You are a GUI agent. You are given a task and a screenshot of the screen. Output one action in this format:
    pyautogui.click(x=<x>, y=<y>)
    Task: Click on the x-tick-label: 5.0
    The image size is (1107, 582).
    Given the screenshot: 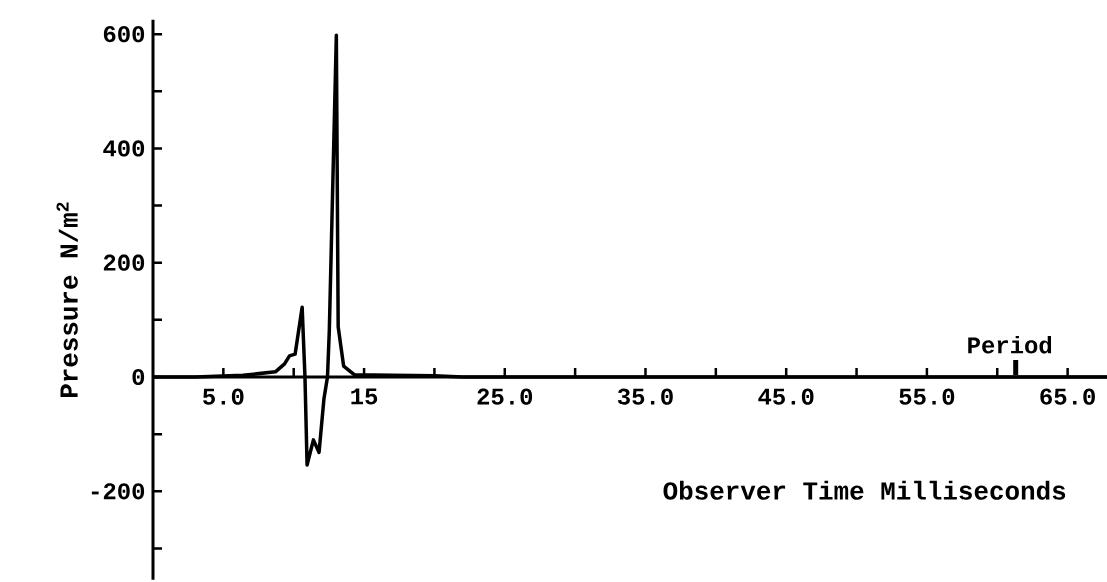 What is the action you would take?
    pyautogui.click(x=223, y=396)
    